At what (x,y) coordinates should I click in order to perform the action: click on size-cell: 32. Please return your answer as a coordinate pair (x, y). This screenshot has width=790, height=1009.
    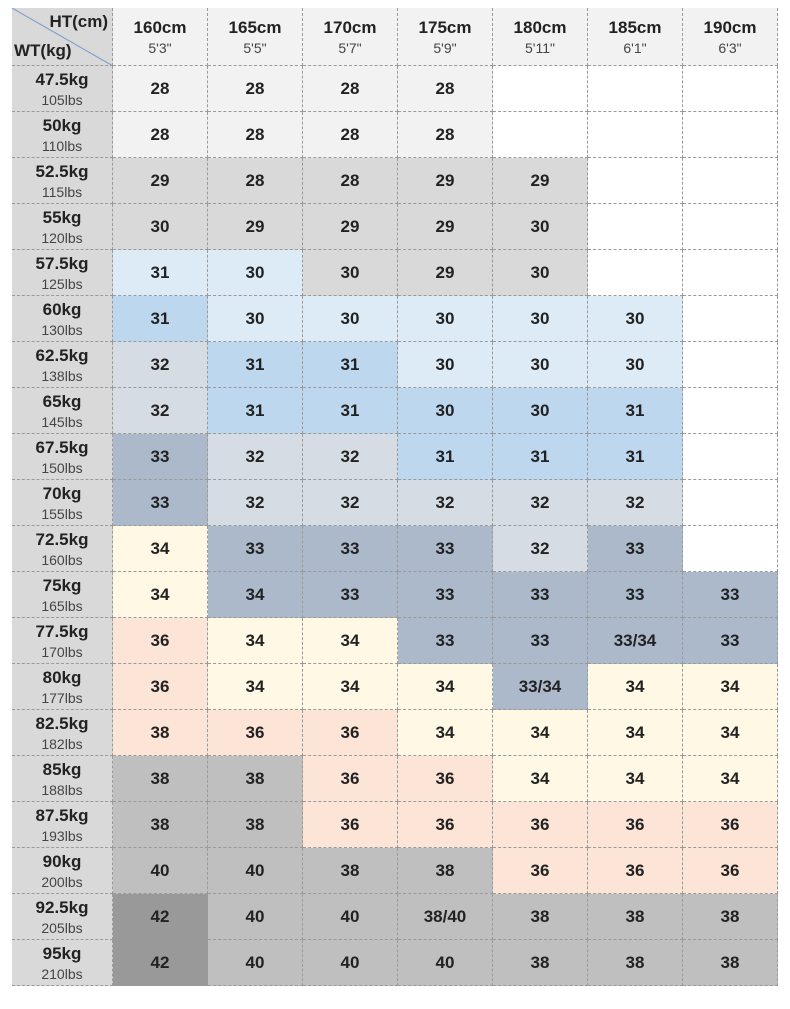
    Looking at the image, I should click on (635, 503).